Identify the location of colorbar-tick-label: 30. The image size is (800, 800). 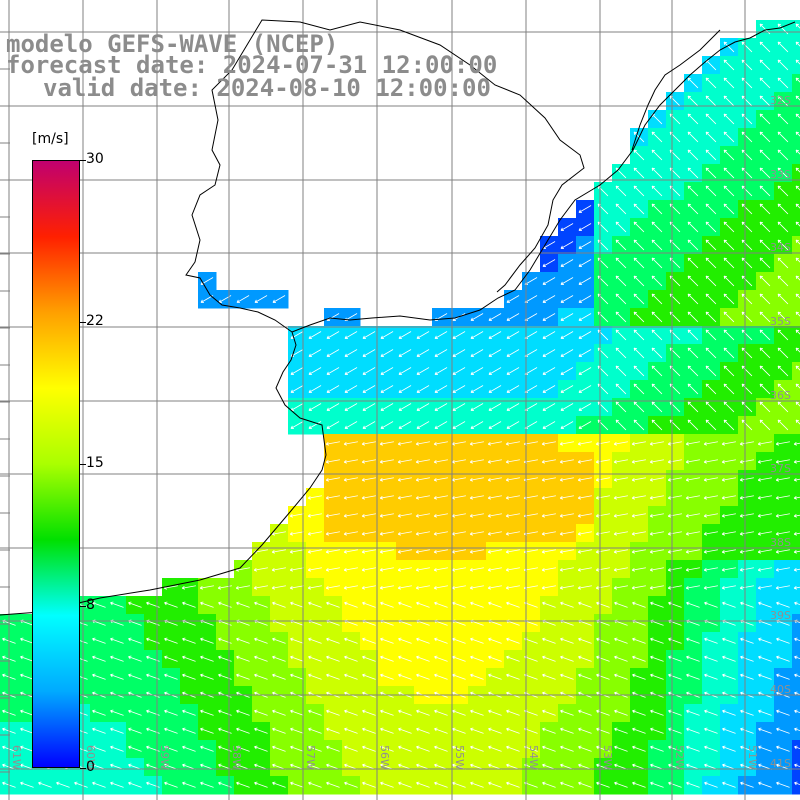
(95, 159).